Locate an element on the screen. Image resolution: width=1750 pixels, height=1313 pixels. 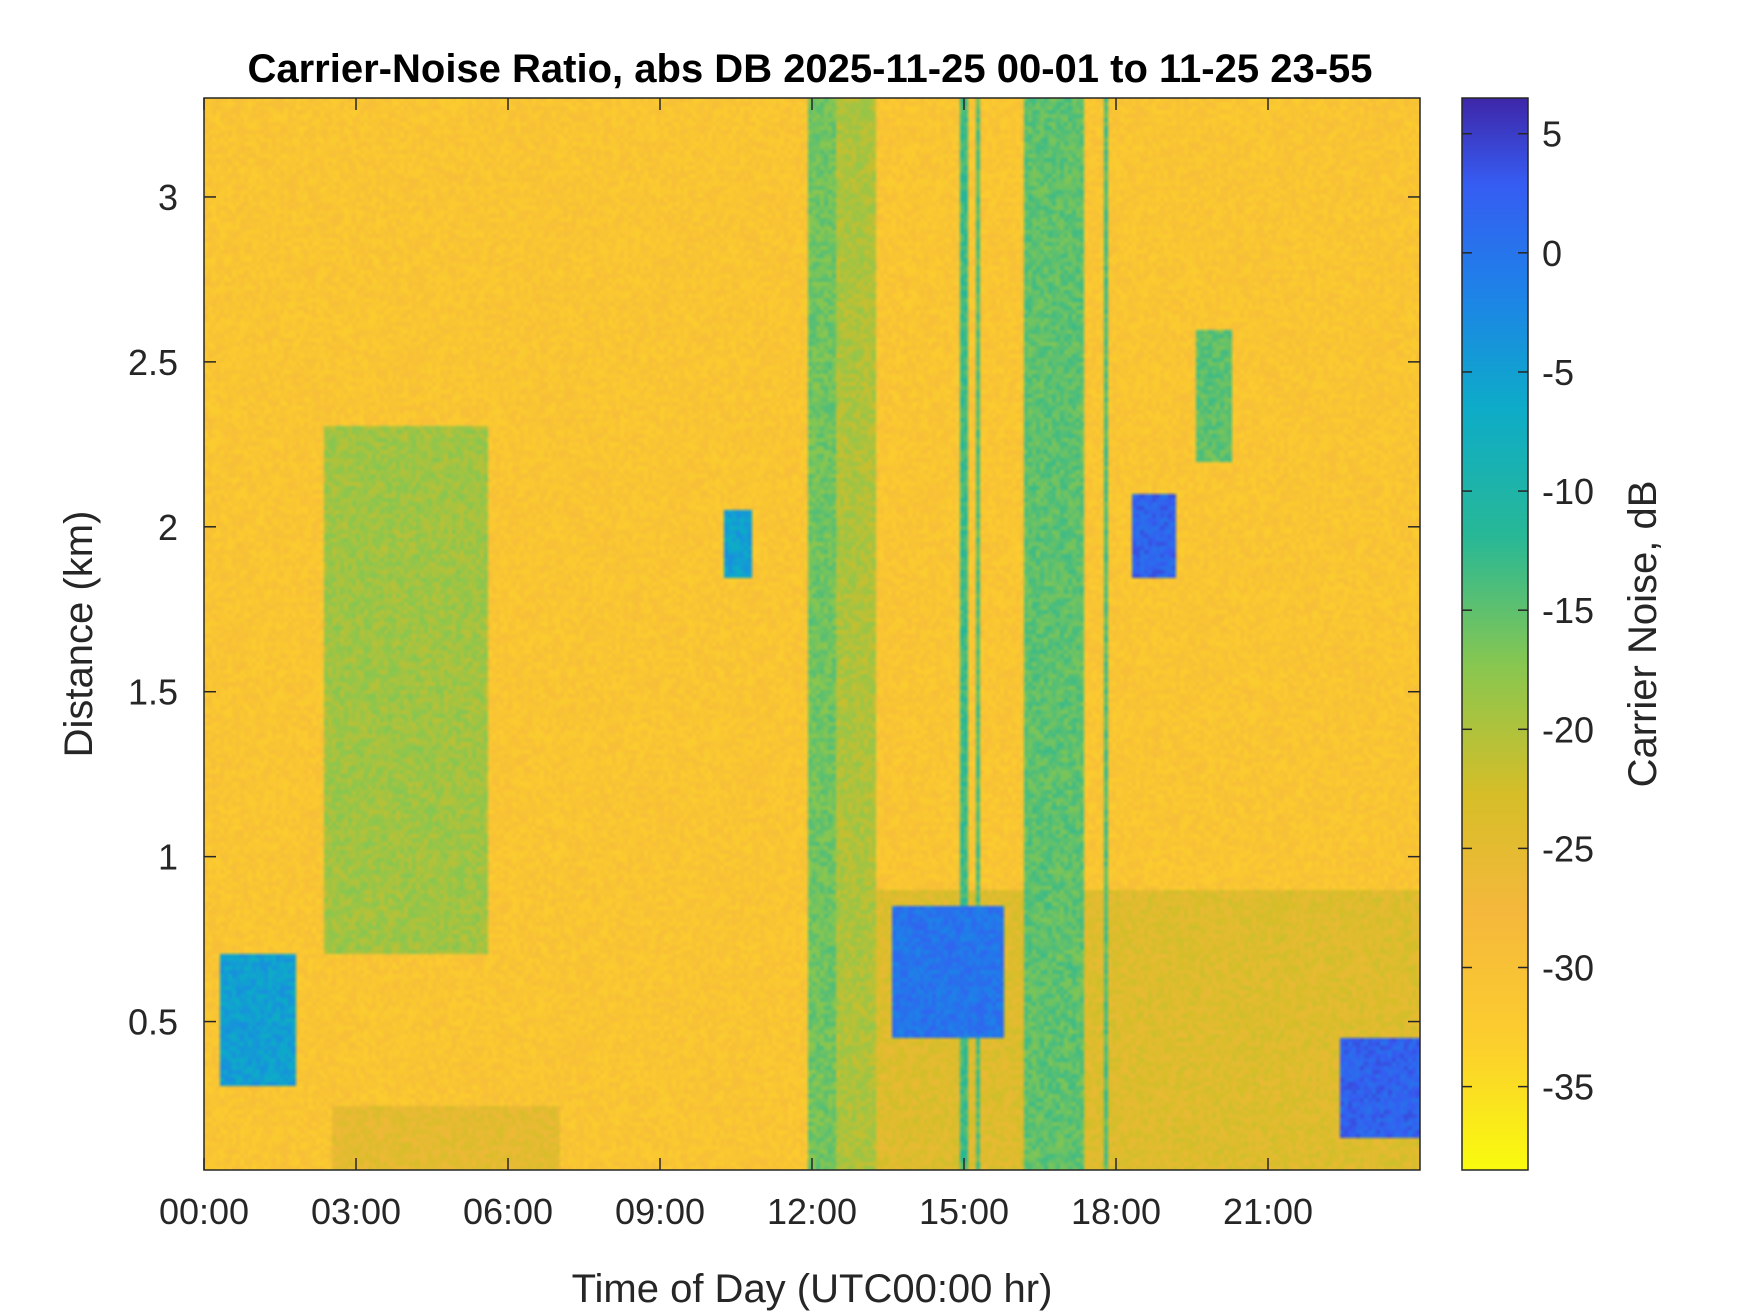
x-tick-label: 18:00 is located at coordinates (1116, 1211).